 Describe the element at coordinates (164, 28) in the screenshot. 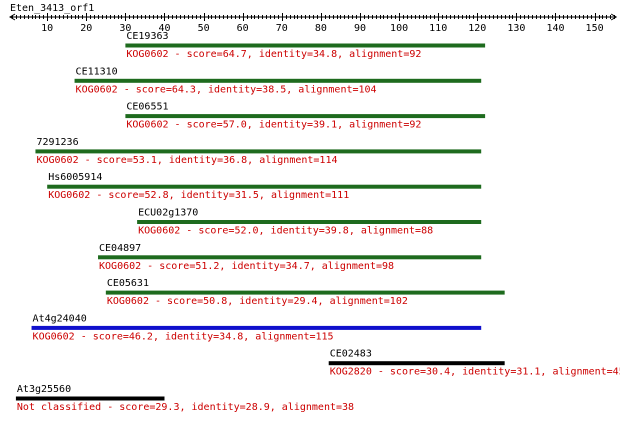

I see `axis-tick-label: 40` at that location.